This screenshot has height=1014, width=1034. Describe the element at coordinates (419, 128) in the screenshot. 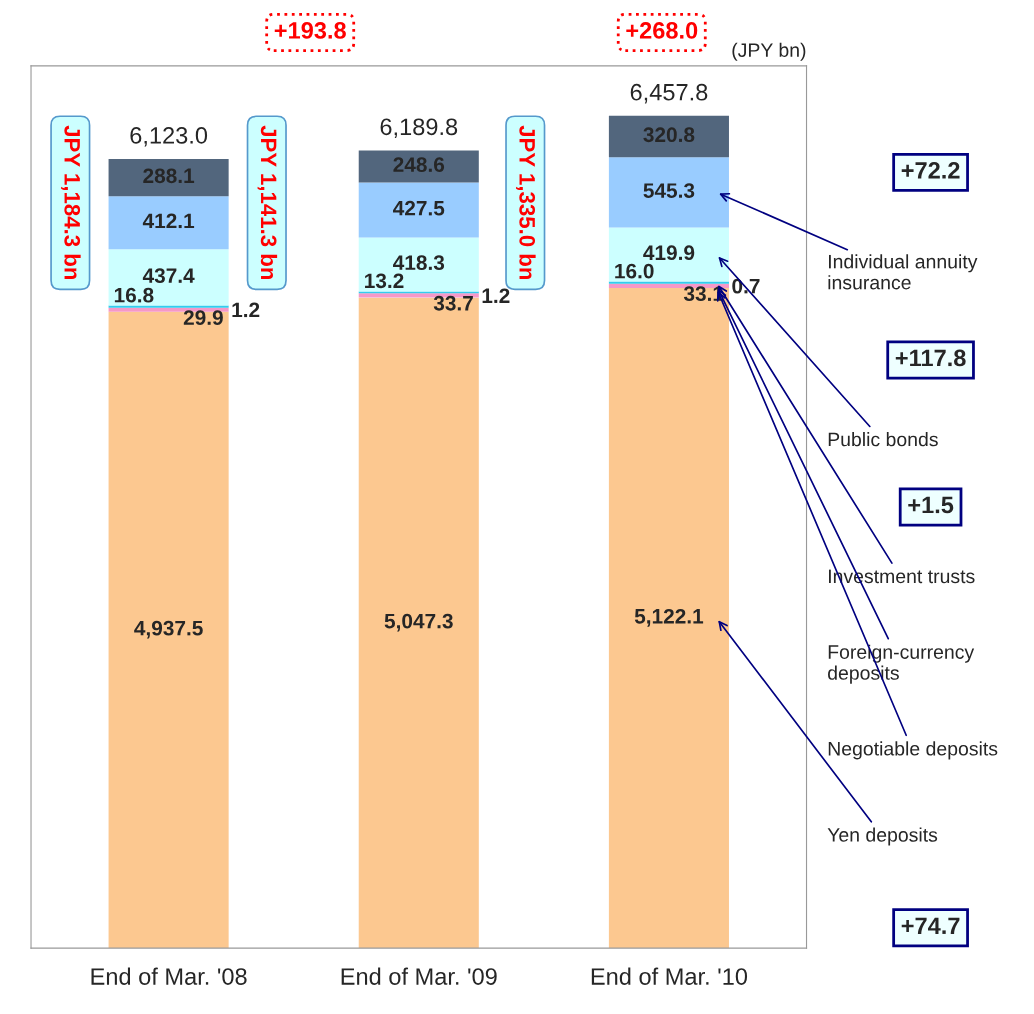

I see `total-label: 6,189.8` at that location.